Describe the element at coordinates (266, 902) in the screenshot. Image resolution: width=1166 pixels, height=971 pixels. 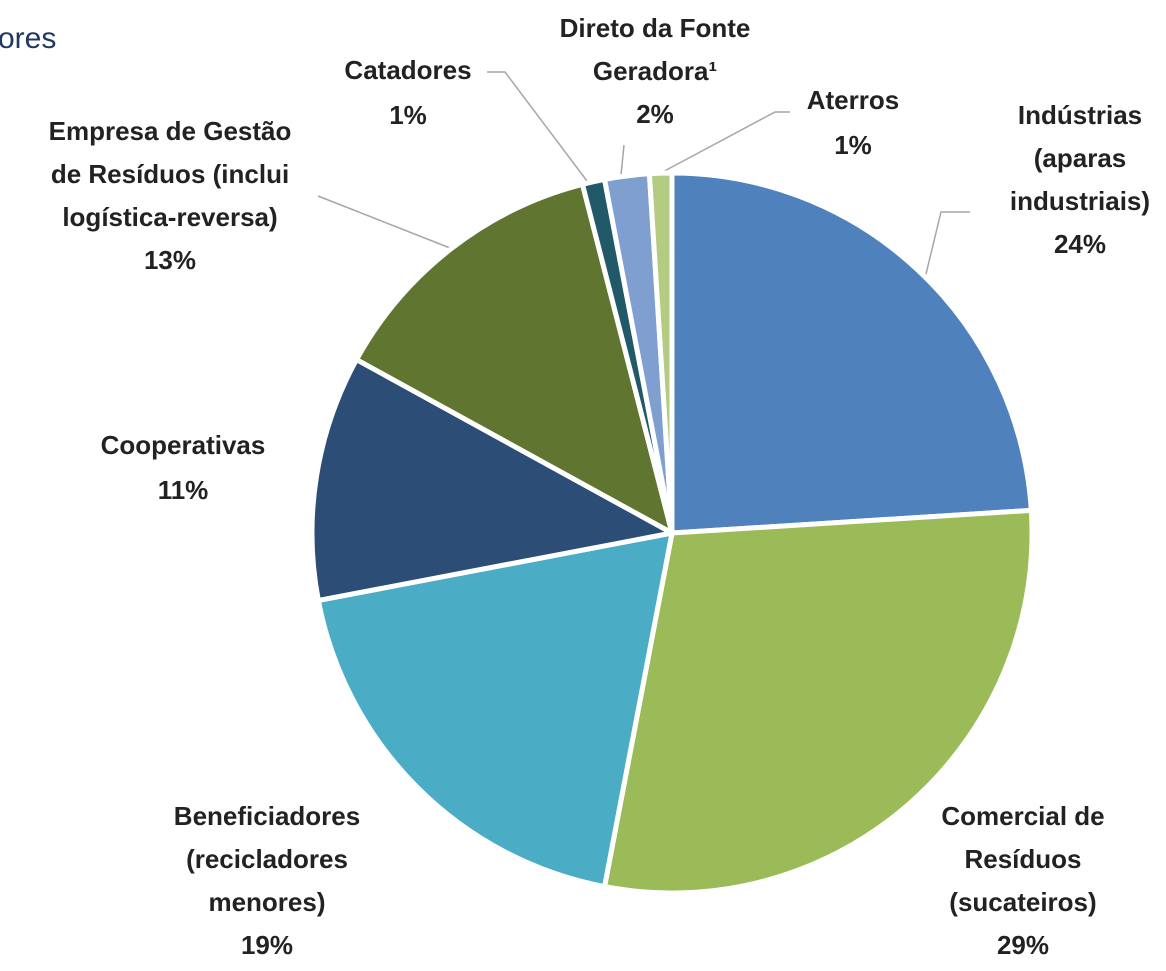
I see `slice-label: menores)` at that location.